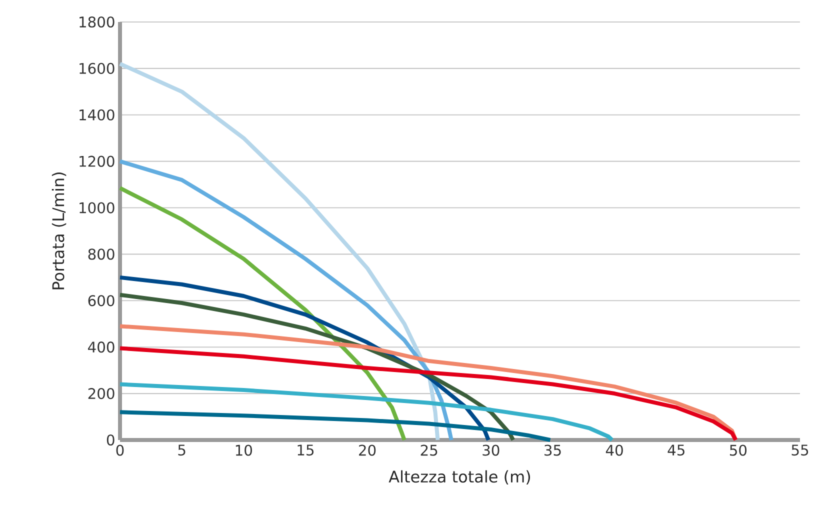 This screenshot has height=520, width=830. I want to click on x-tick-label: 0, so click(120, 450).